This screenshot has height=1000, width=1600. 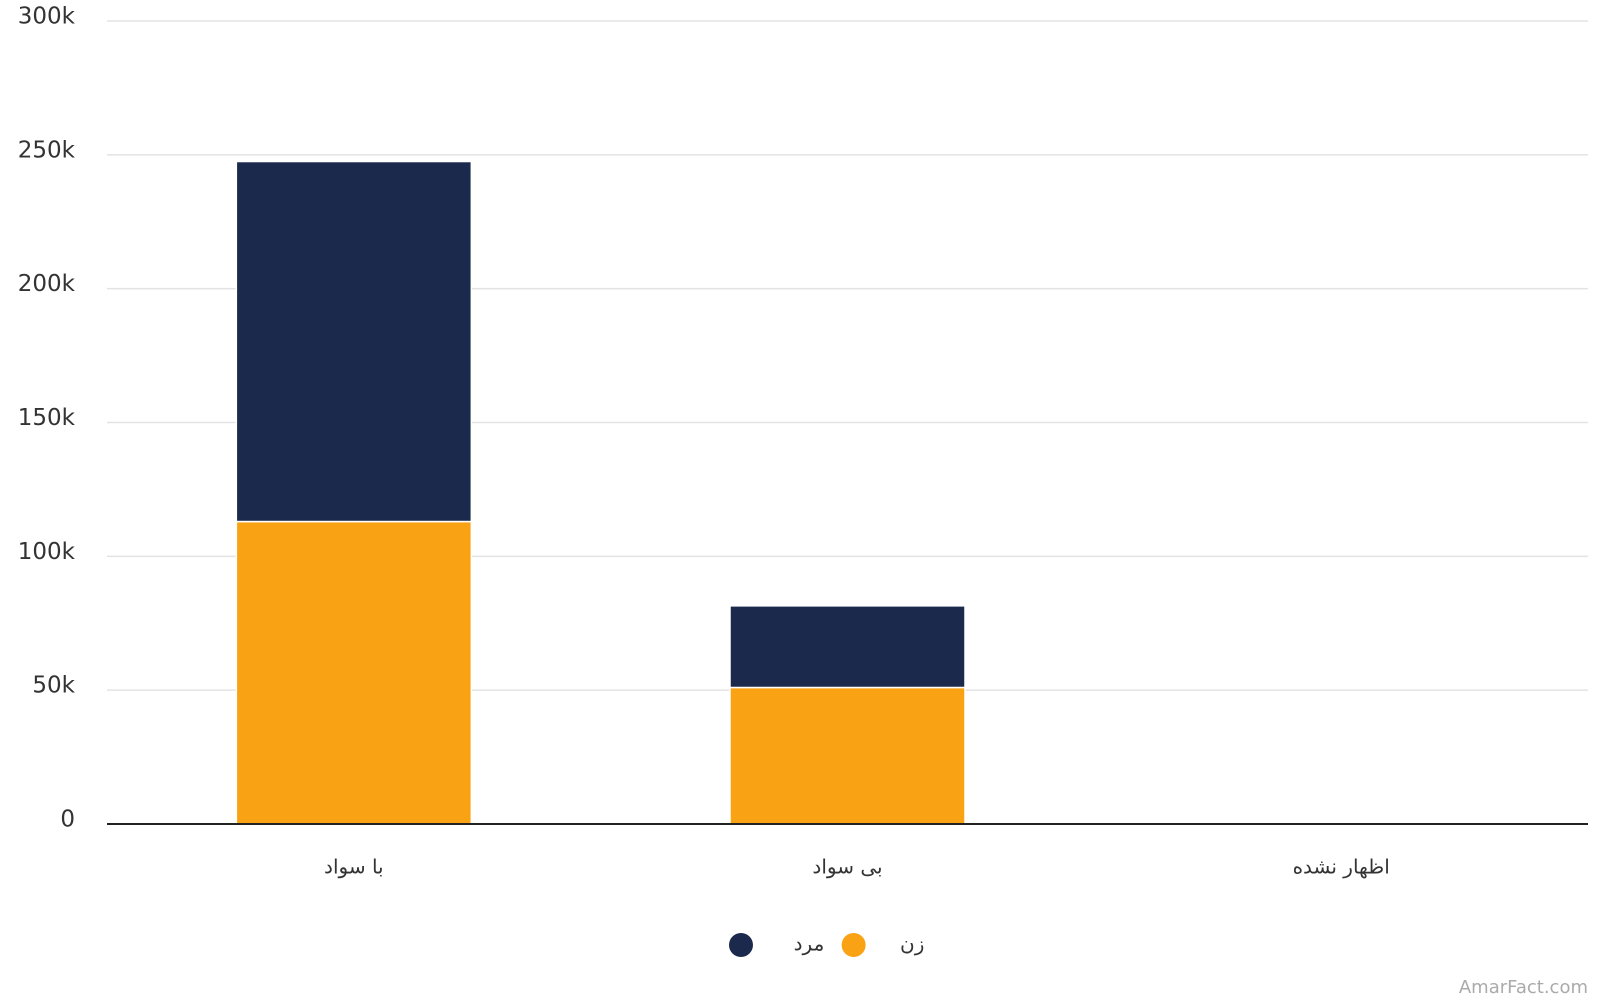 I want to click on x-tick-label: با سواد, so click(x=354, y=867).